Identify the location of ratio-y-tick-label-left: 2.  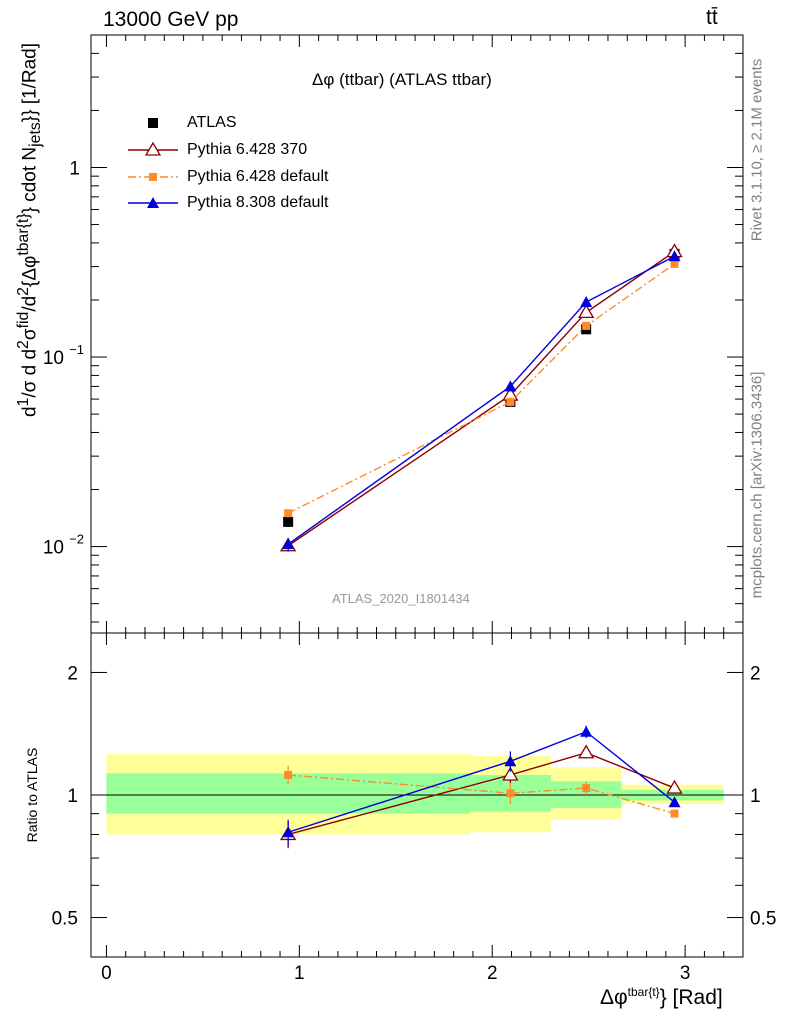
(72, 673).